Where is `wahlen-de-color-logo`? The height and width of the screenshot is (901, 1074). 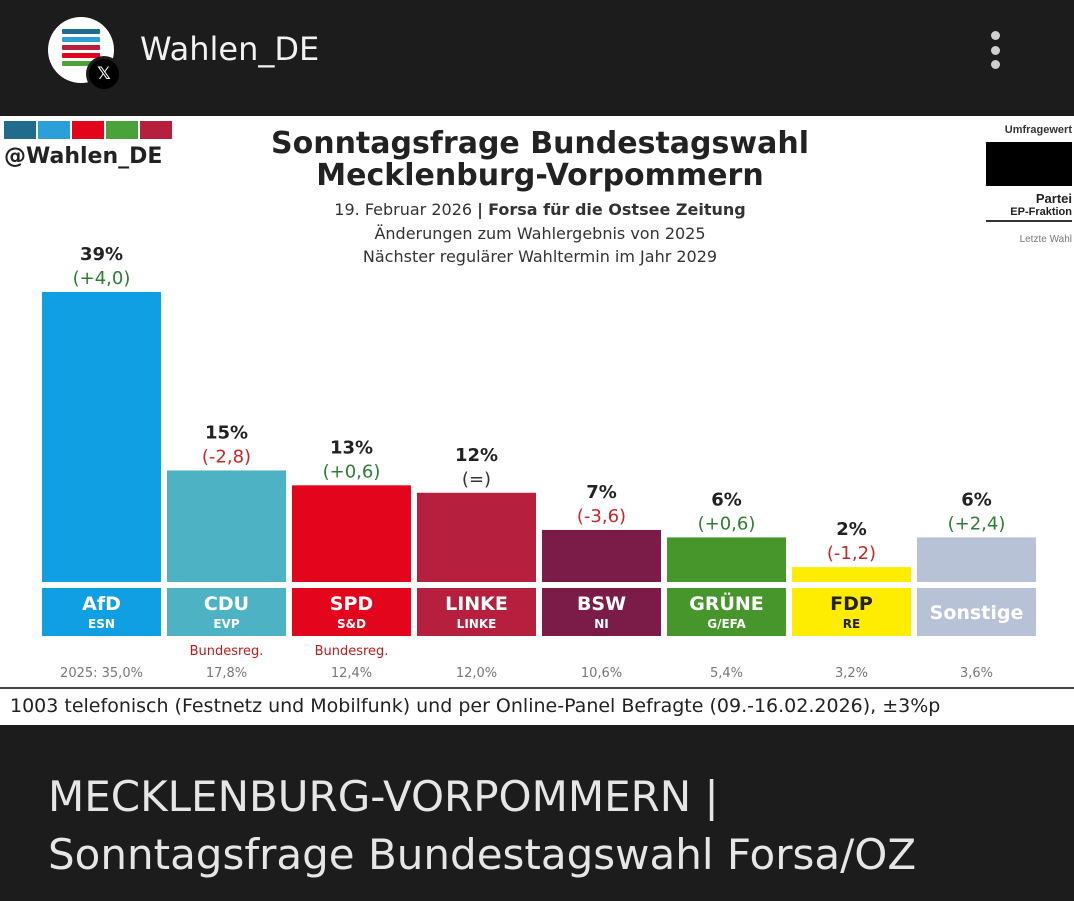
wahlen-de-color-logo is located at coordinates (88, 130).